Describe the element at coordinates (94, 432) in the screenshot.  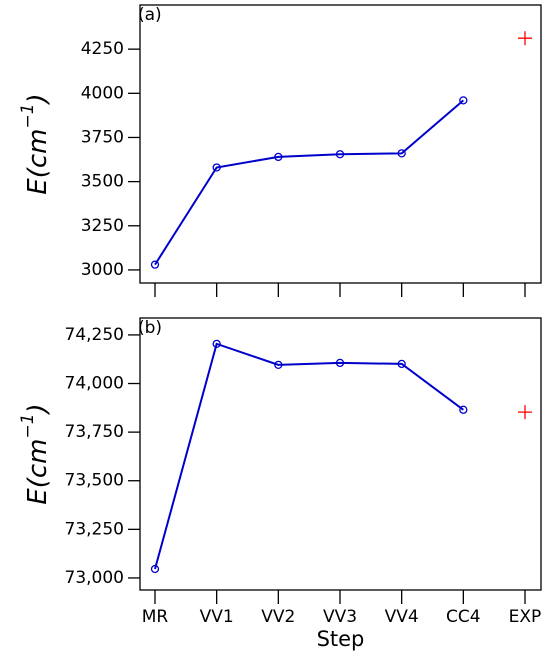
I see `y-tick-label: 73,750` at that location.